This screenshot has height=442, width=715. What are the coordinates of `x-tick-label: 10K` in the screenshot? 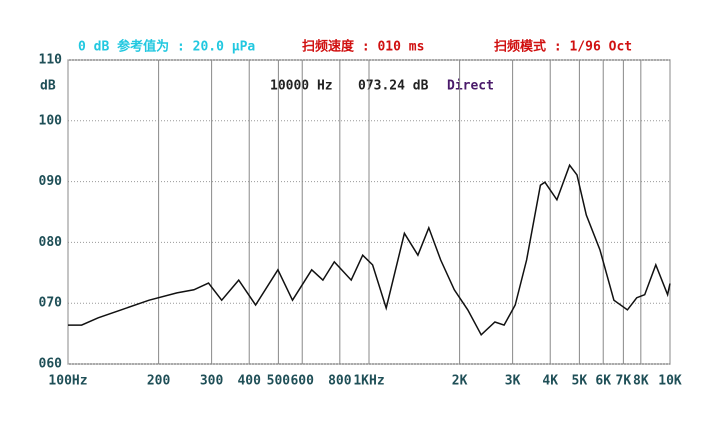 It's located at (670, 381).